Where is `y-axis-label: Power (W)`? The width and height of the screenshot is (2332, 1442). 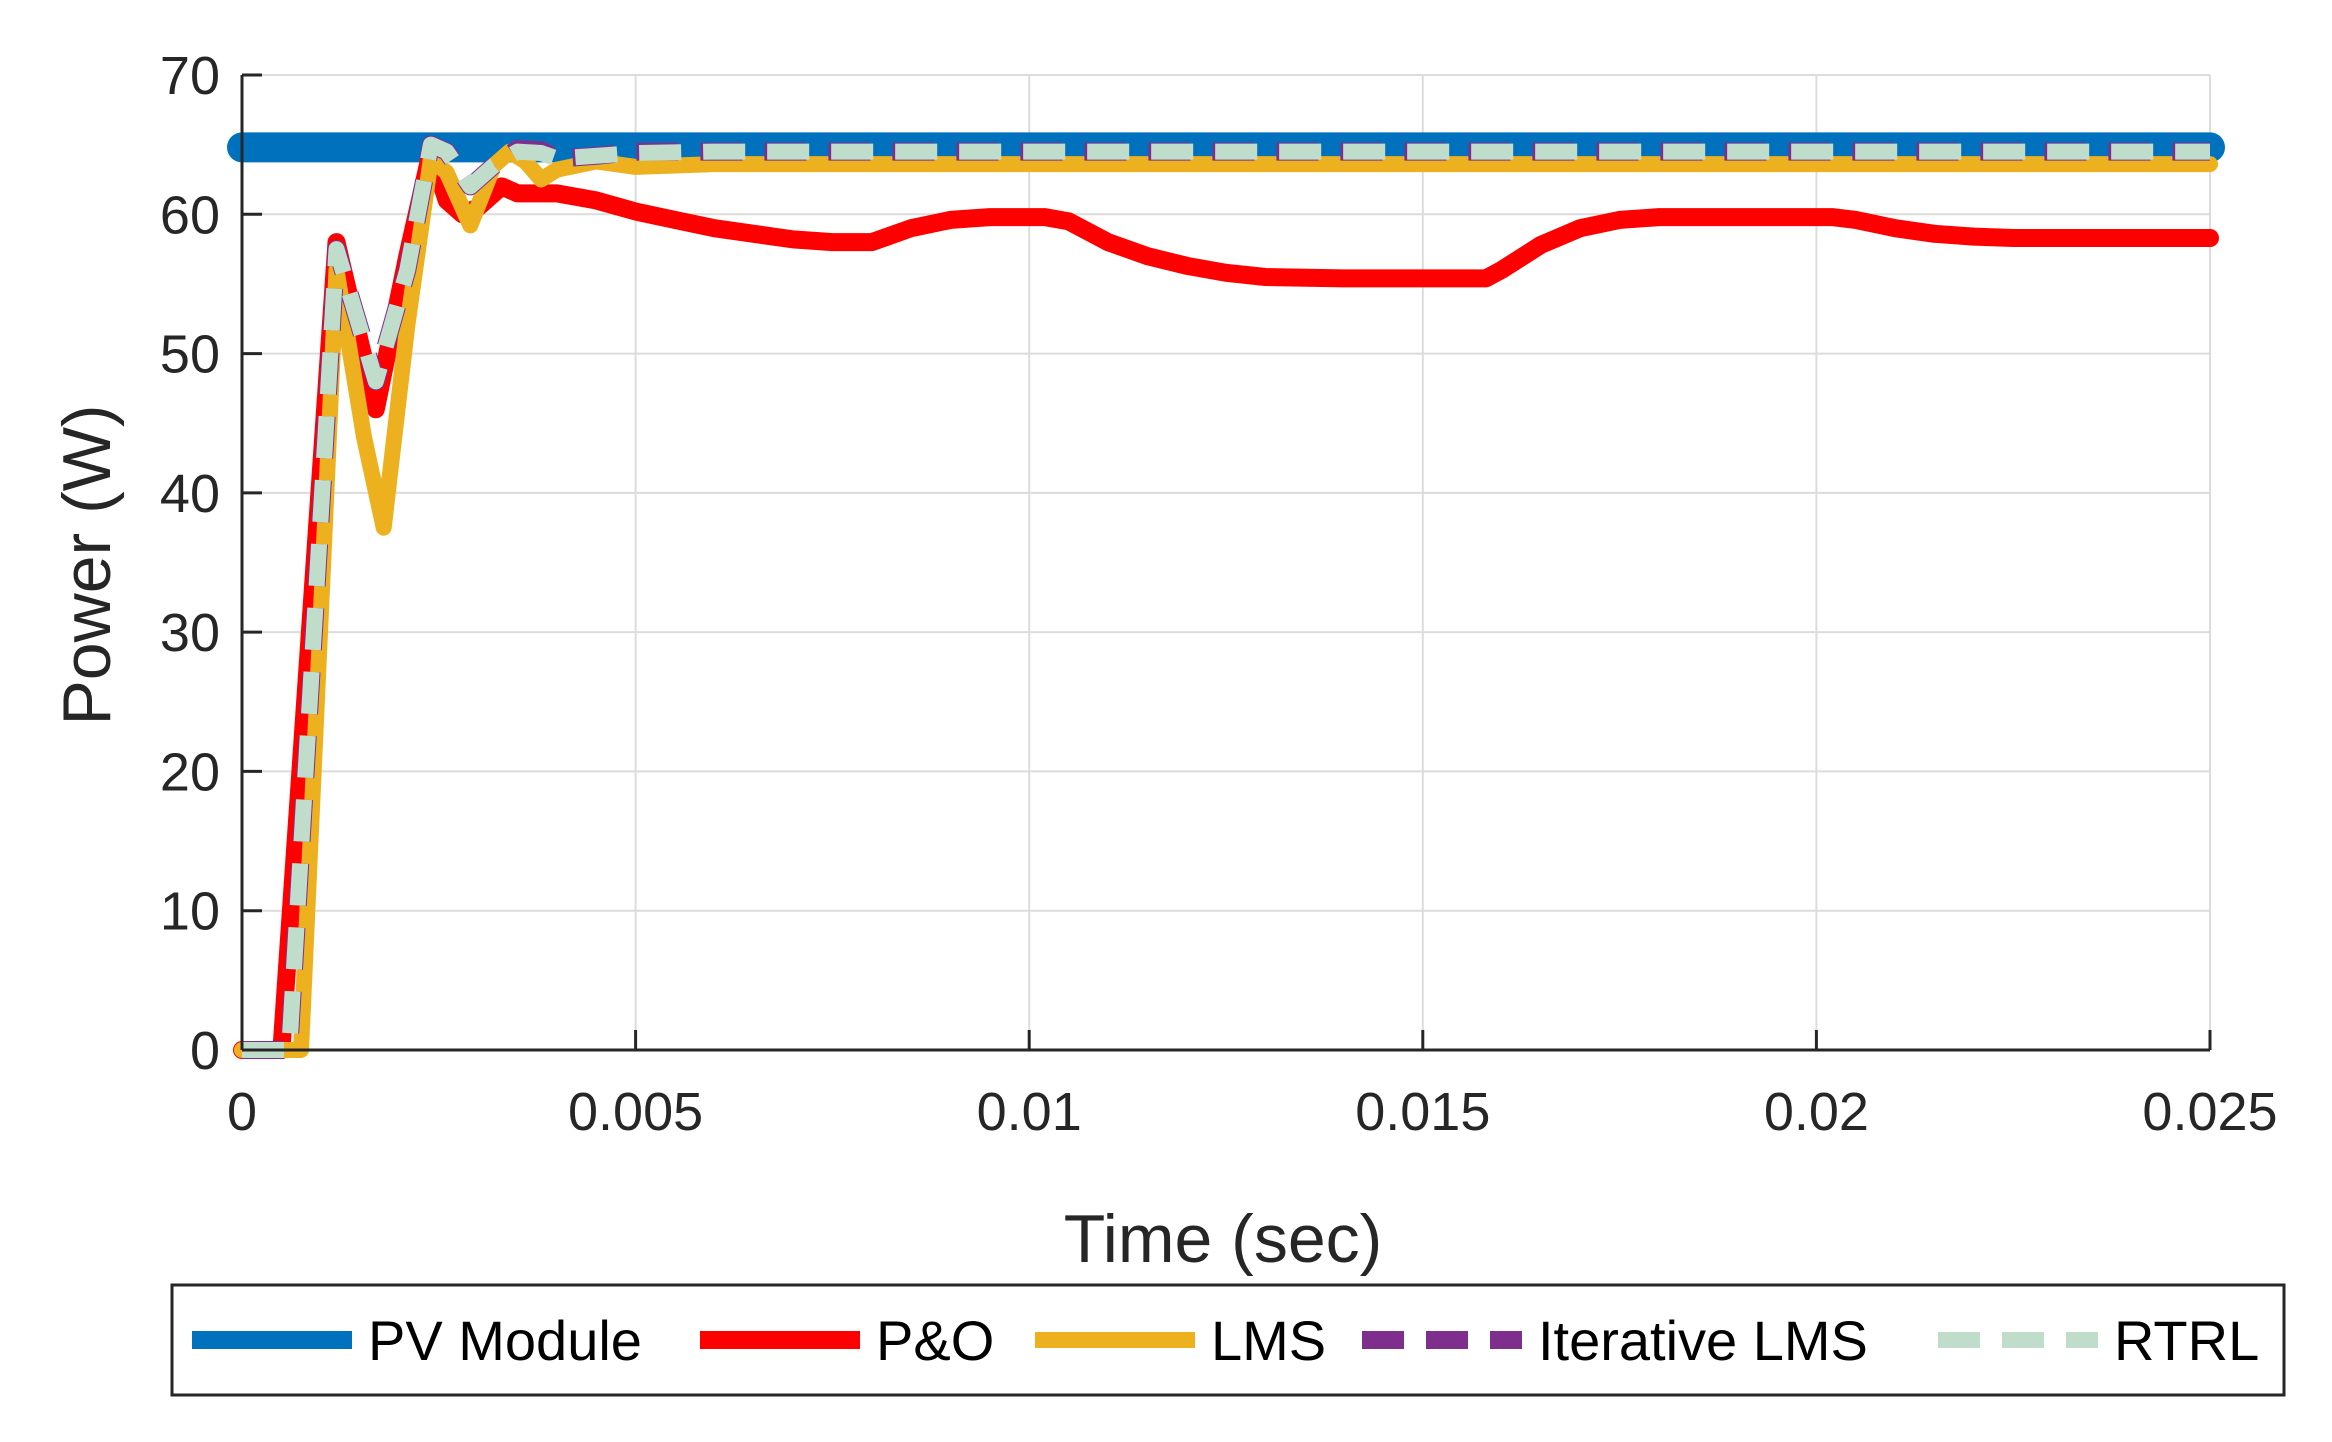 y-axis-label: Power (W) is located at coordinates (87, 564).